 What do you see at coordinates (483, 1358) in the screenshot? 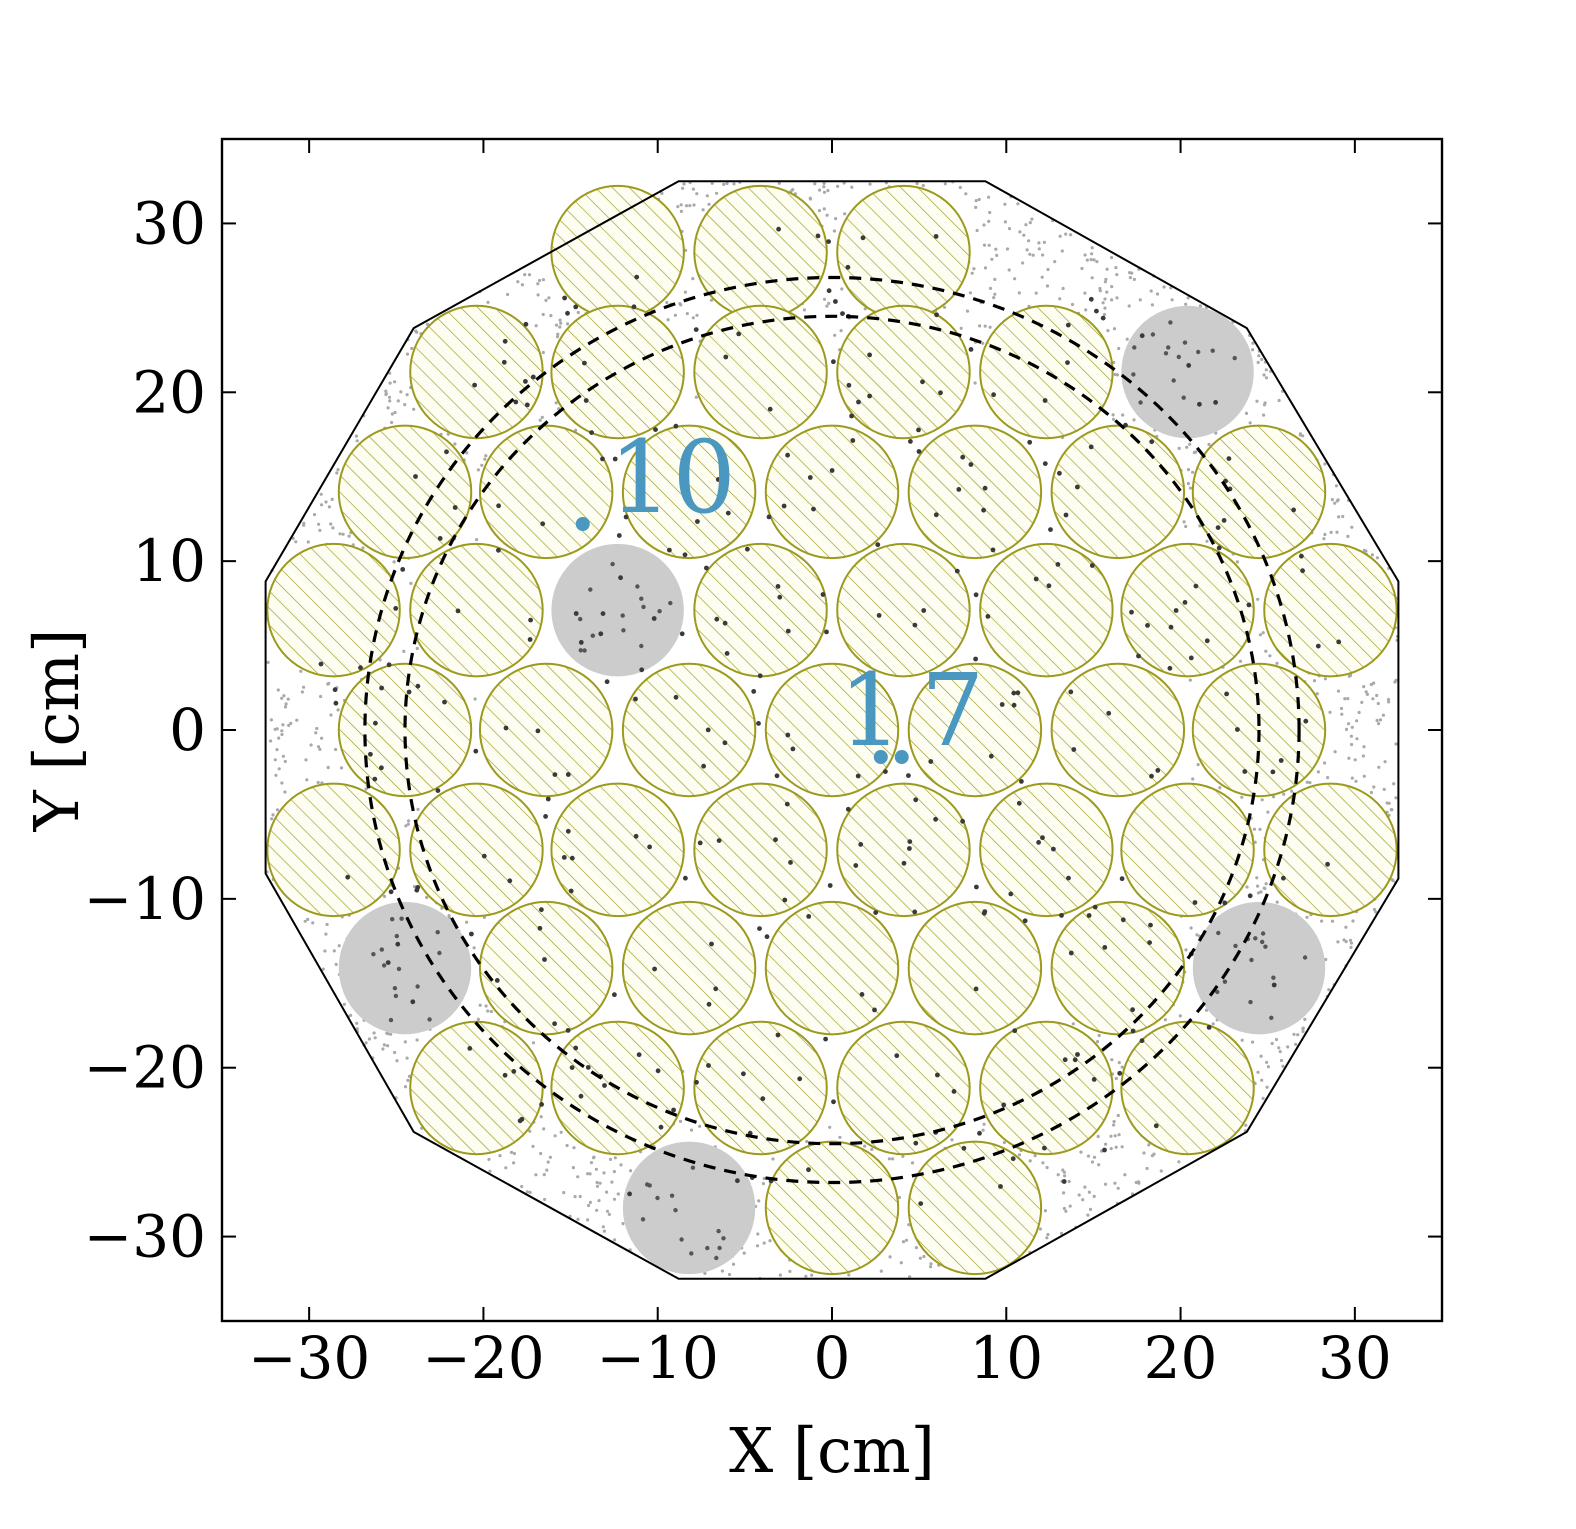
I see `x-tick-label: −20` at bounding box center [483, 1358].